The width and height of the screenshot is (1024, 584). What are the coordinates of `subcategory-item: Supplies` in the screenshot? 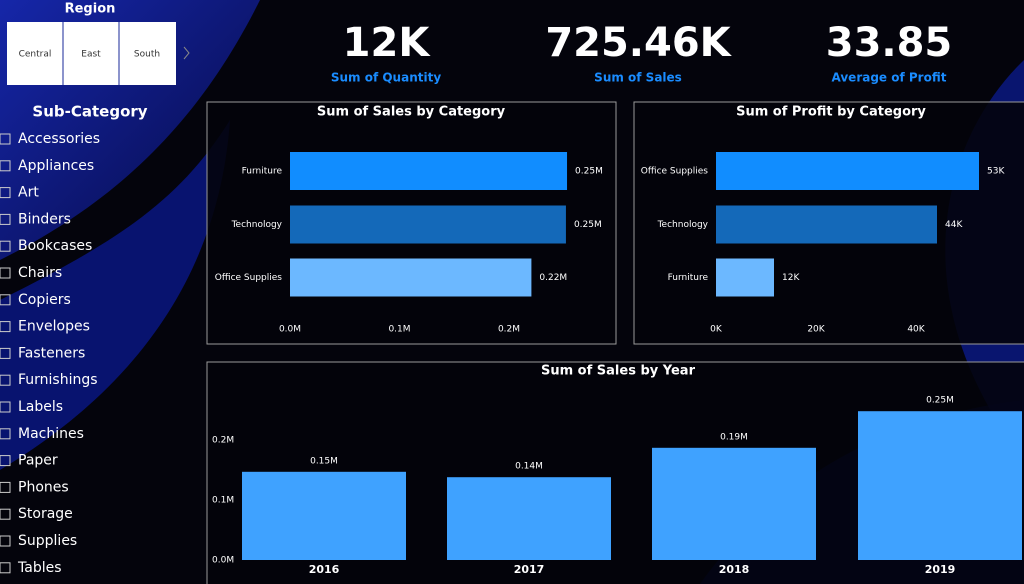 It's located at (47, 541).